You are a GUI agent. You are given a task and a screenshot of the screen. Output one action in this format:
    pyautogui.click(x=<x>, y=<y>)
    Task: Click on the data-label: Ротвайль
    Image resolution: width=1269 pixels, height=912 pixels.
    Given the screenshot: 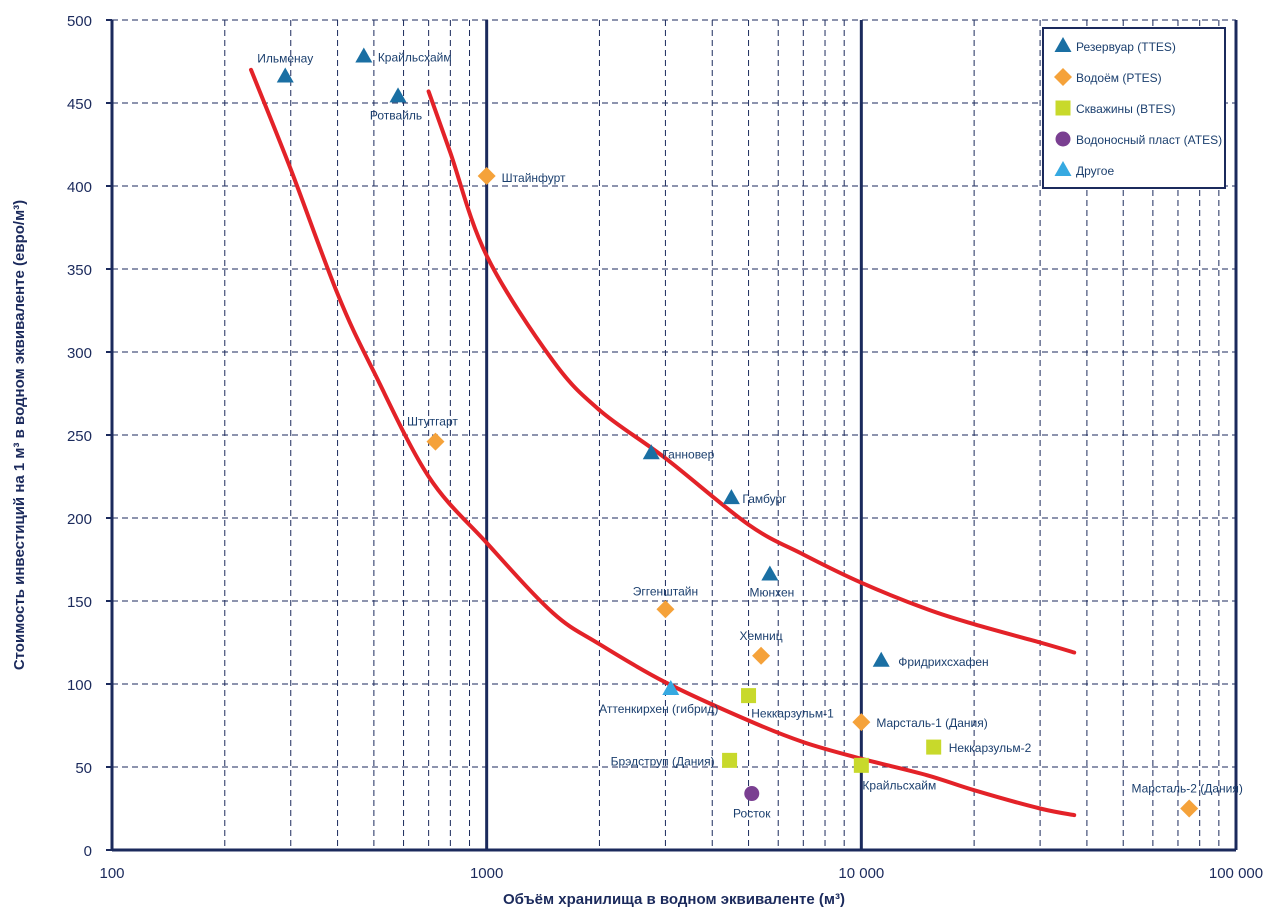 What is the action you would take?
    pyautogui.click(x=396, y=115)
    